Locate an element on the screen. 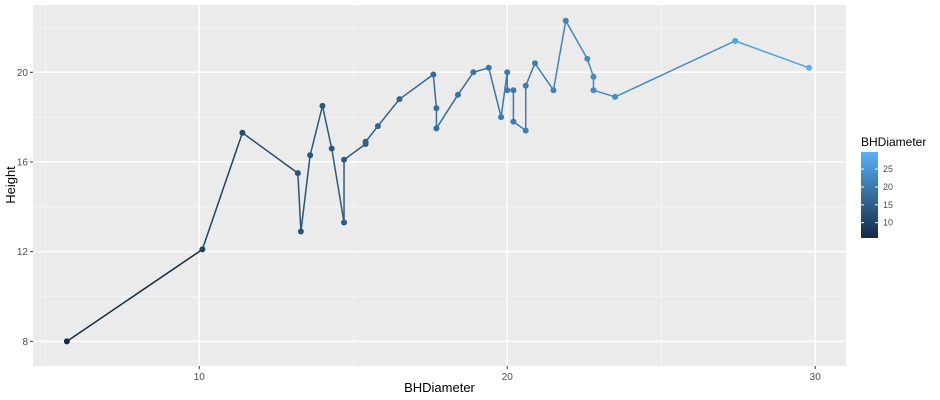  x-tick-label: 20 is located at coordinates (508, 377).